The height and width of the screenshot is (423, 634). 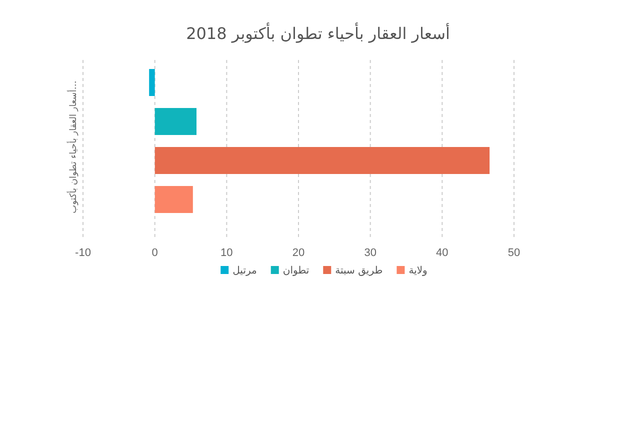 What do you see at coordinates (298, 253) in the screenshot?
I see `x-tick-label: 20` at bounding box center [298, 253].